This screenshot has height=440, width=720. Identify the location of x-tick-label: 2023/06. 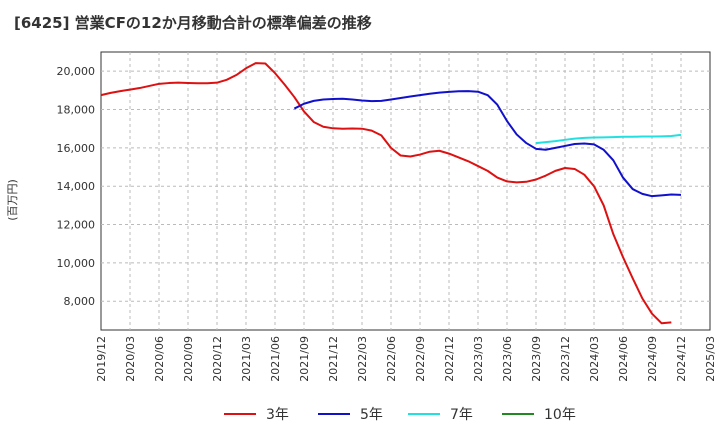
(507, 359).